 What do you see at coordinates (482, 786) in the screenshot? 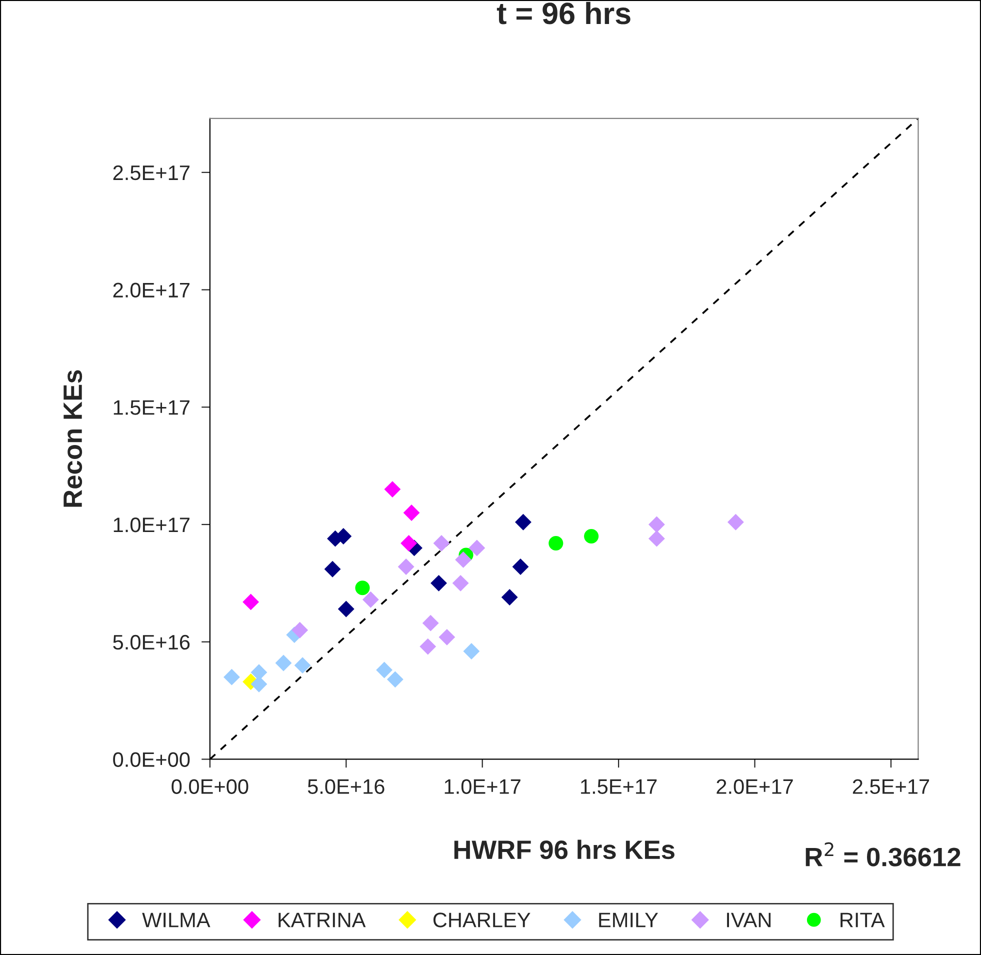
I see `x-tick-label: 1.0E+17` at bounding box center [482, 786].